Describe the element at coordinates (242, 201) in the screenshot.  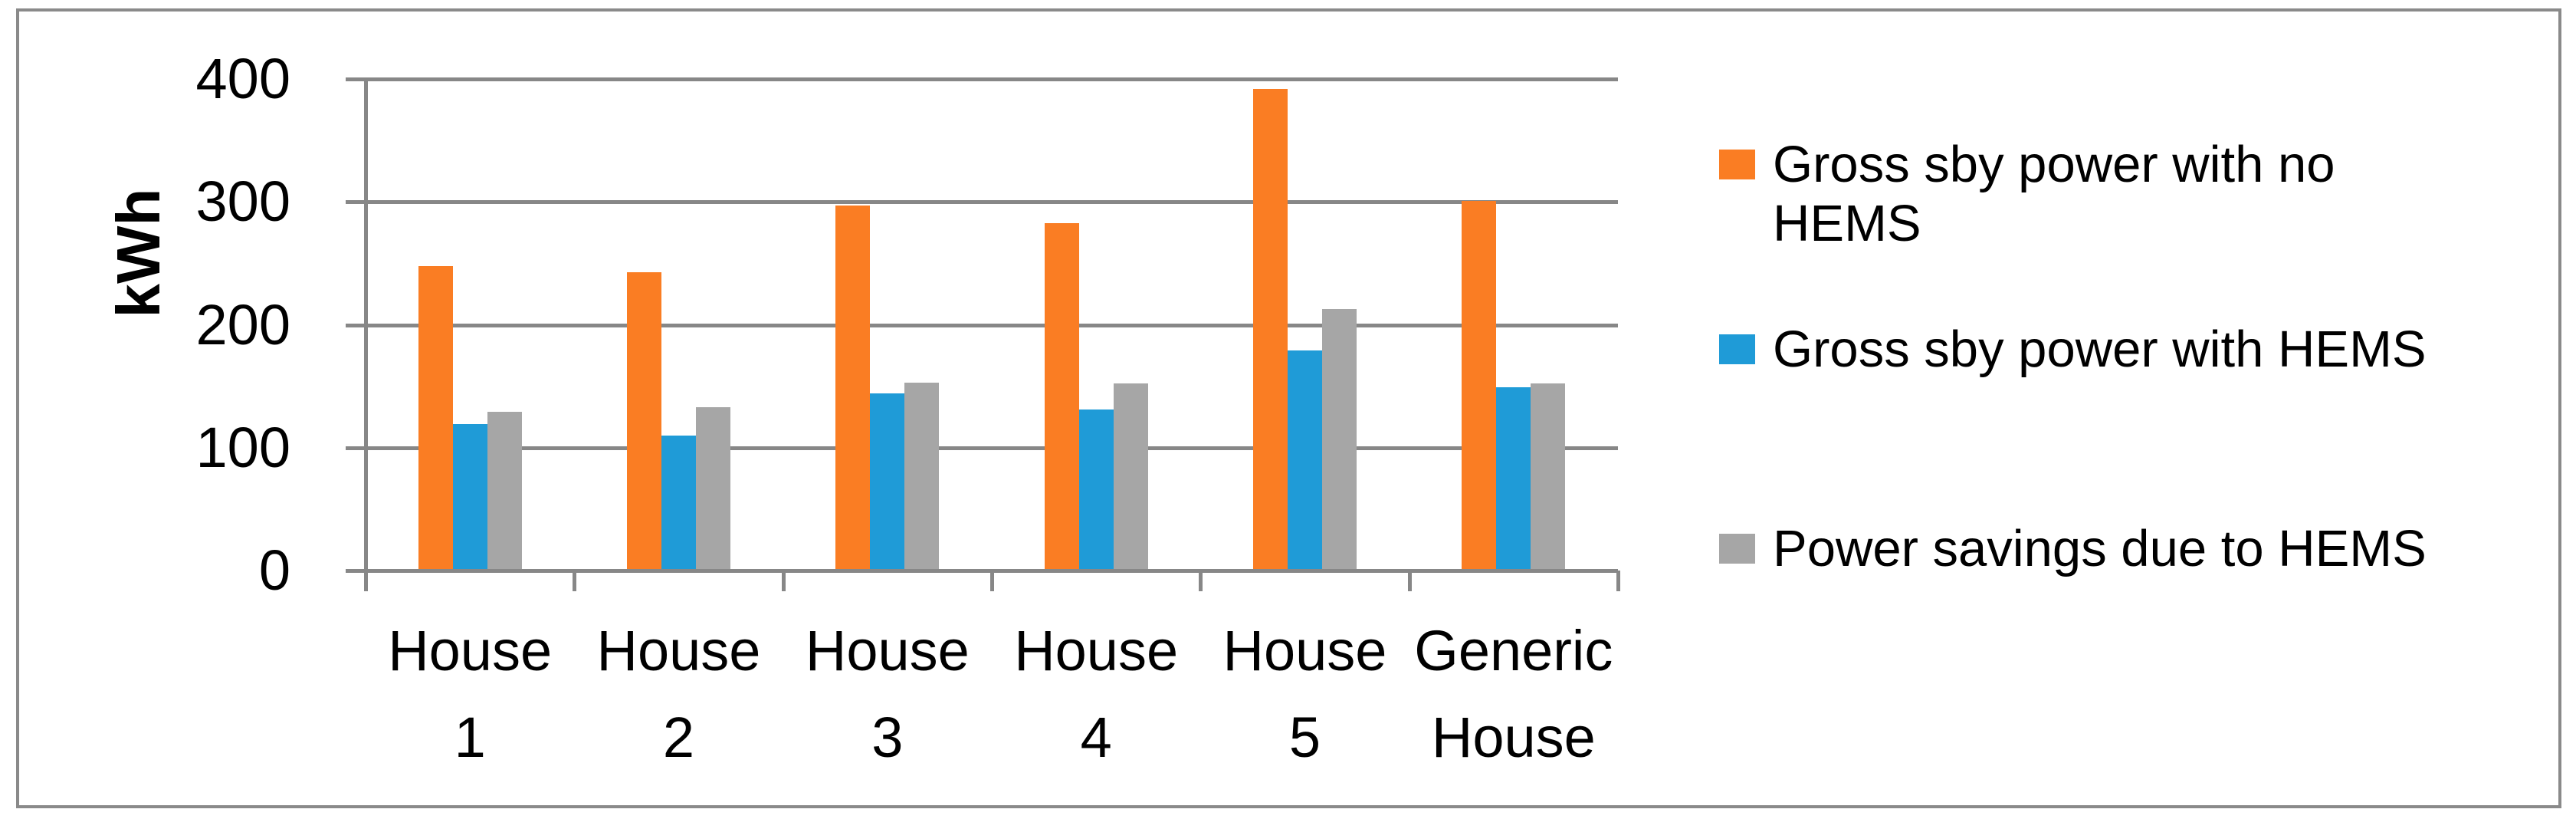
I see `y-tick-label-300: 300` at that location.